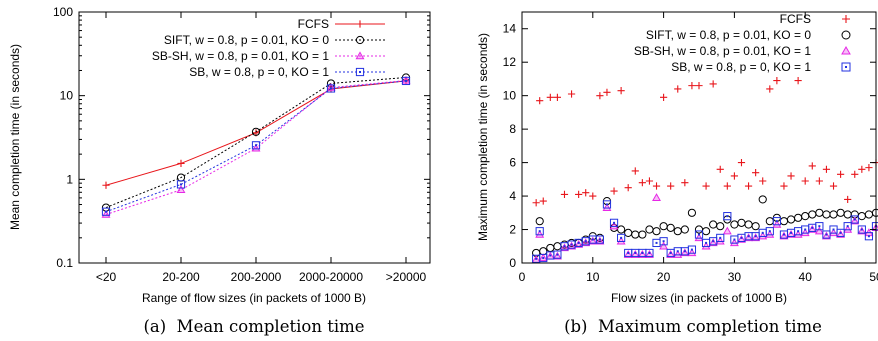  What do you see at coordinates (510, 96) in the screenshot?
I see `max-chart-y-tick-label: 10` at bounding box center [510, 96].